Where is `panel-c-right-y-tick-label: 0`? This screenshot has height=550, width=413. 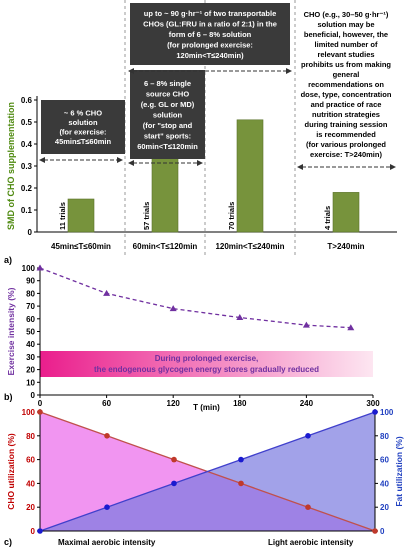
panel-c-right-y-tick-label: 0 is located at coordinates (382, 531).